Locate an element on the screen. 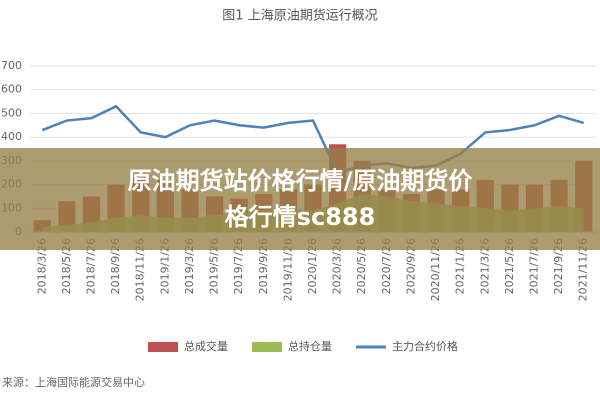 This screenshot has height=400, width=600. banner-text: 原油期货站价格行情/原油期货价 is located at coordinates (301, 181).